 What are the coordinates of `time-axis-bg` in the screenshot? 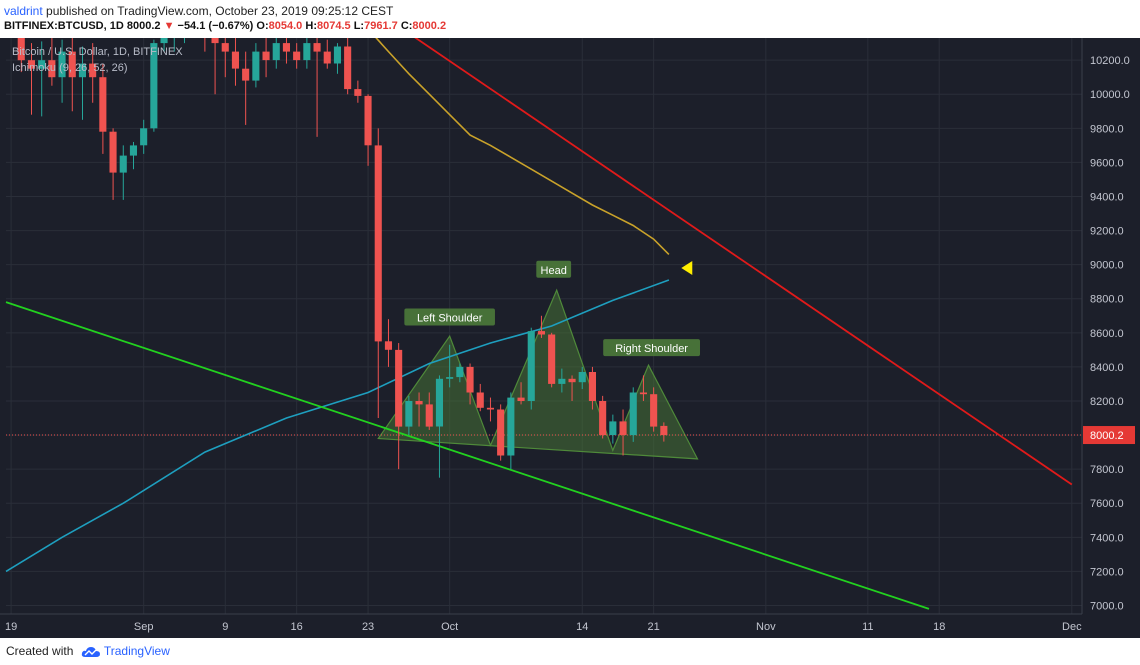 It's located at (570, 626).